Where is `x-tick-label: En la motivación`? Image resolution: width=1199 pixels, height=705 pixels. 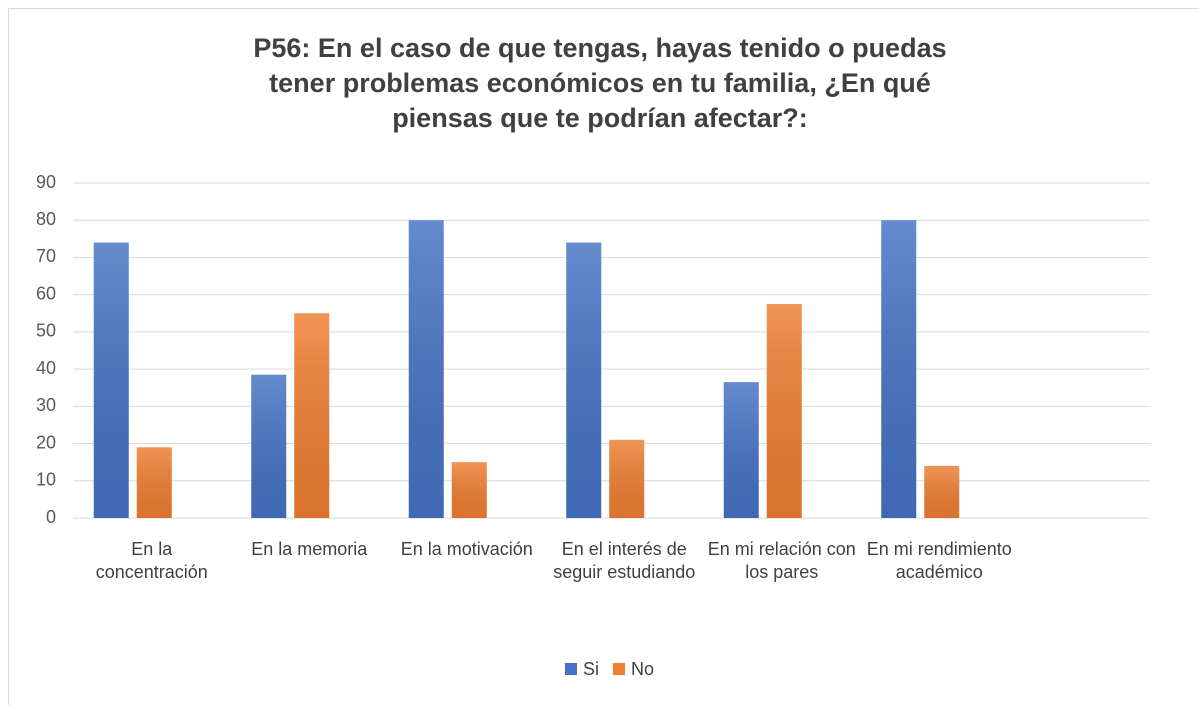 x-tick-label: En la motivación is located at coordinates (466, 549).